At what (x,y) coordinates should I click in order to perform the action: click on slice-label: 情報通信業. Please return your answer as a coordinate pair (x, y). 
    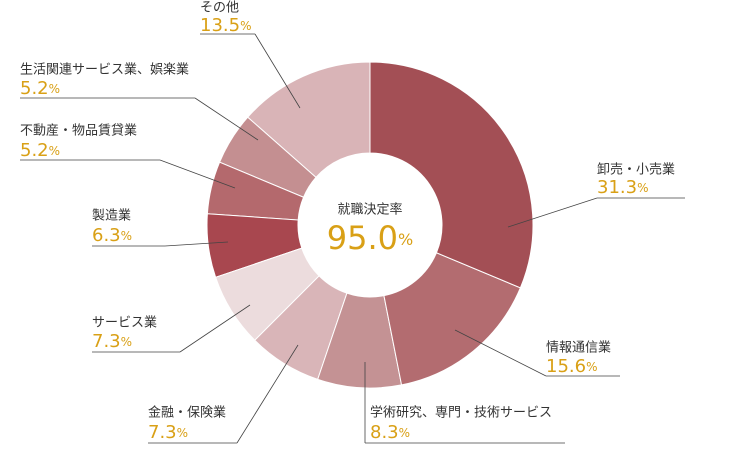
    Looking at the image, I should click on (578, 348).